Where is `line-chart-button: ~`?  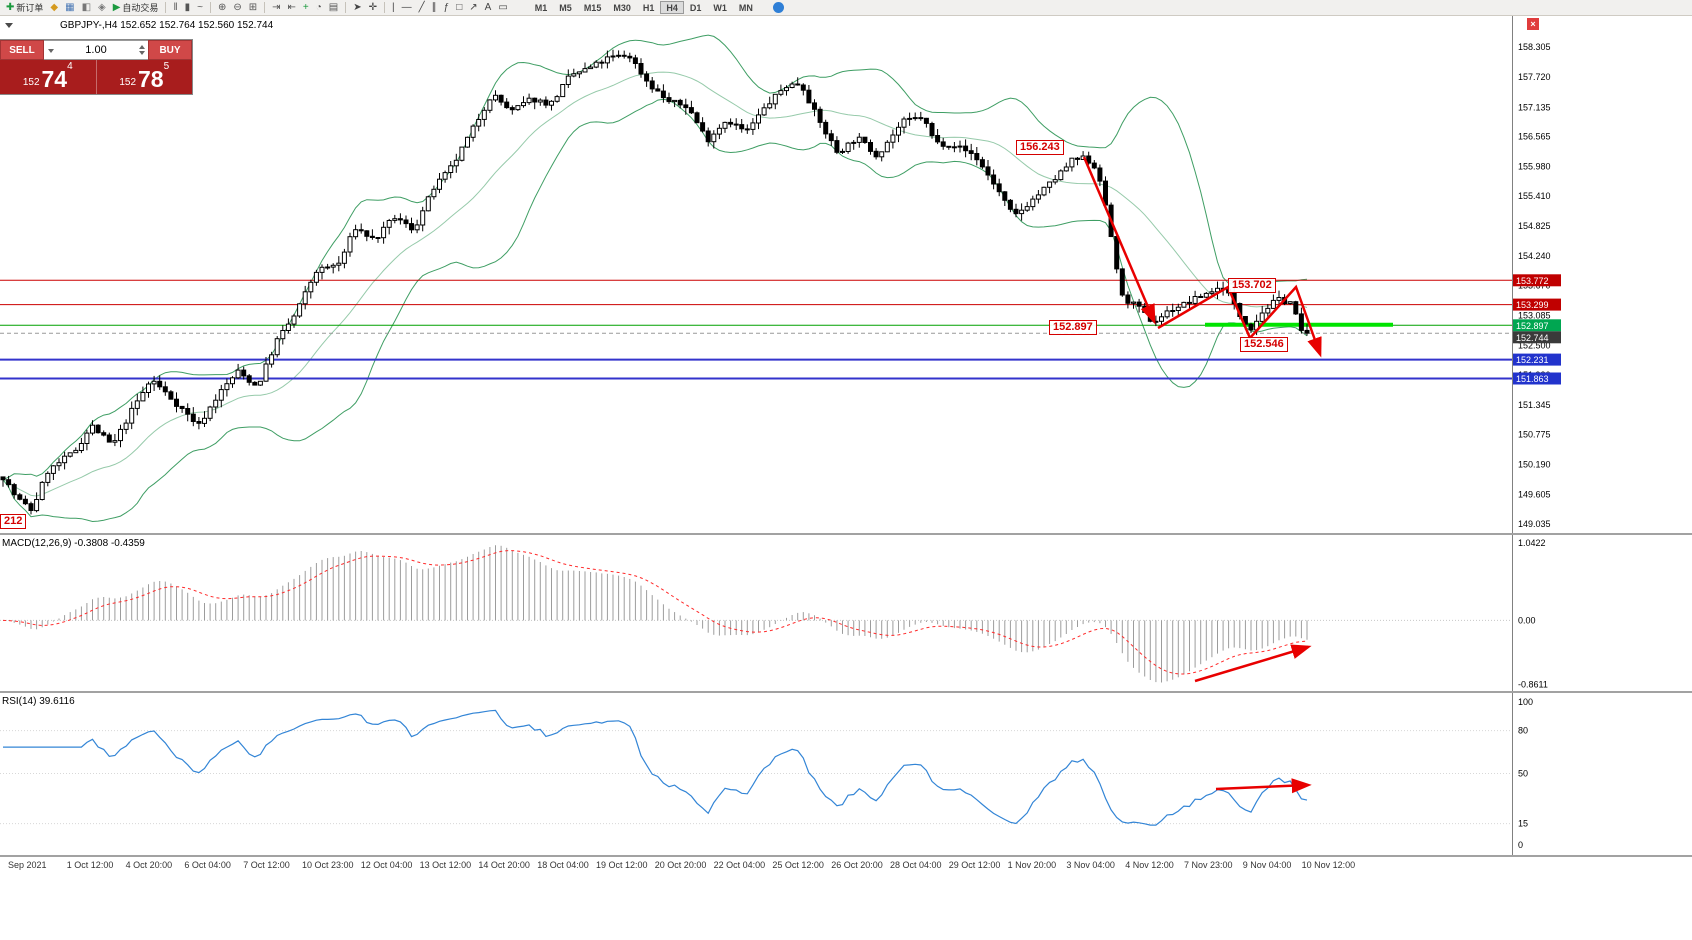 line-chart-button: ~ is located at coordinates (200, 8).